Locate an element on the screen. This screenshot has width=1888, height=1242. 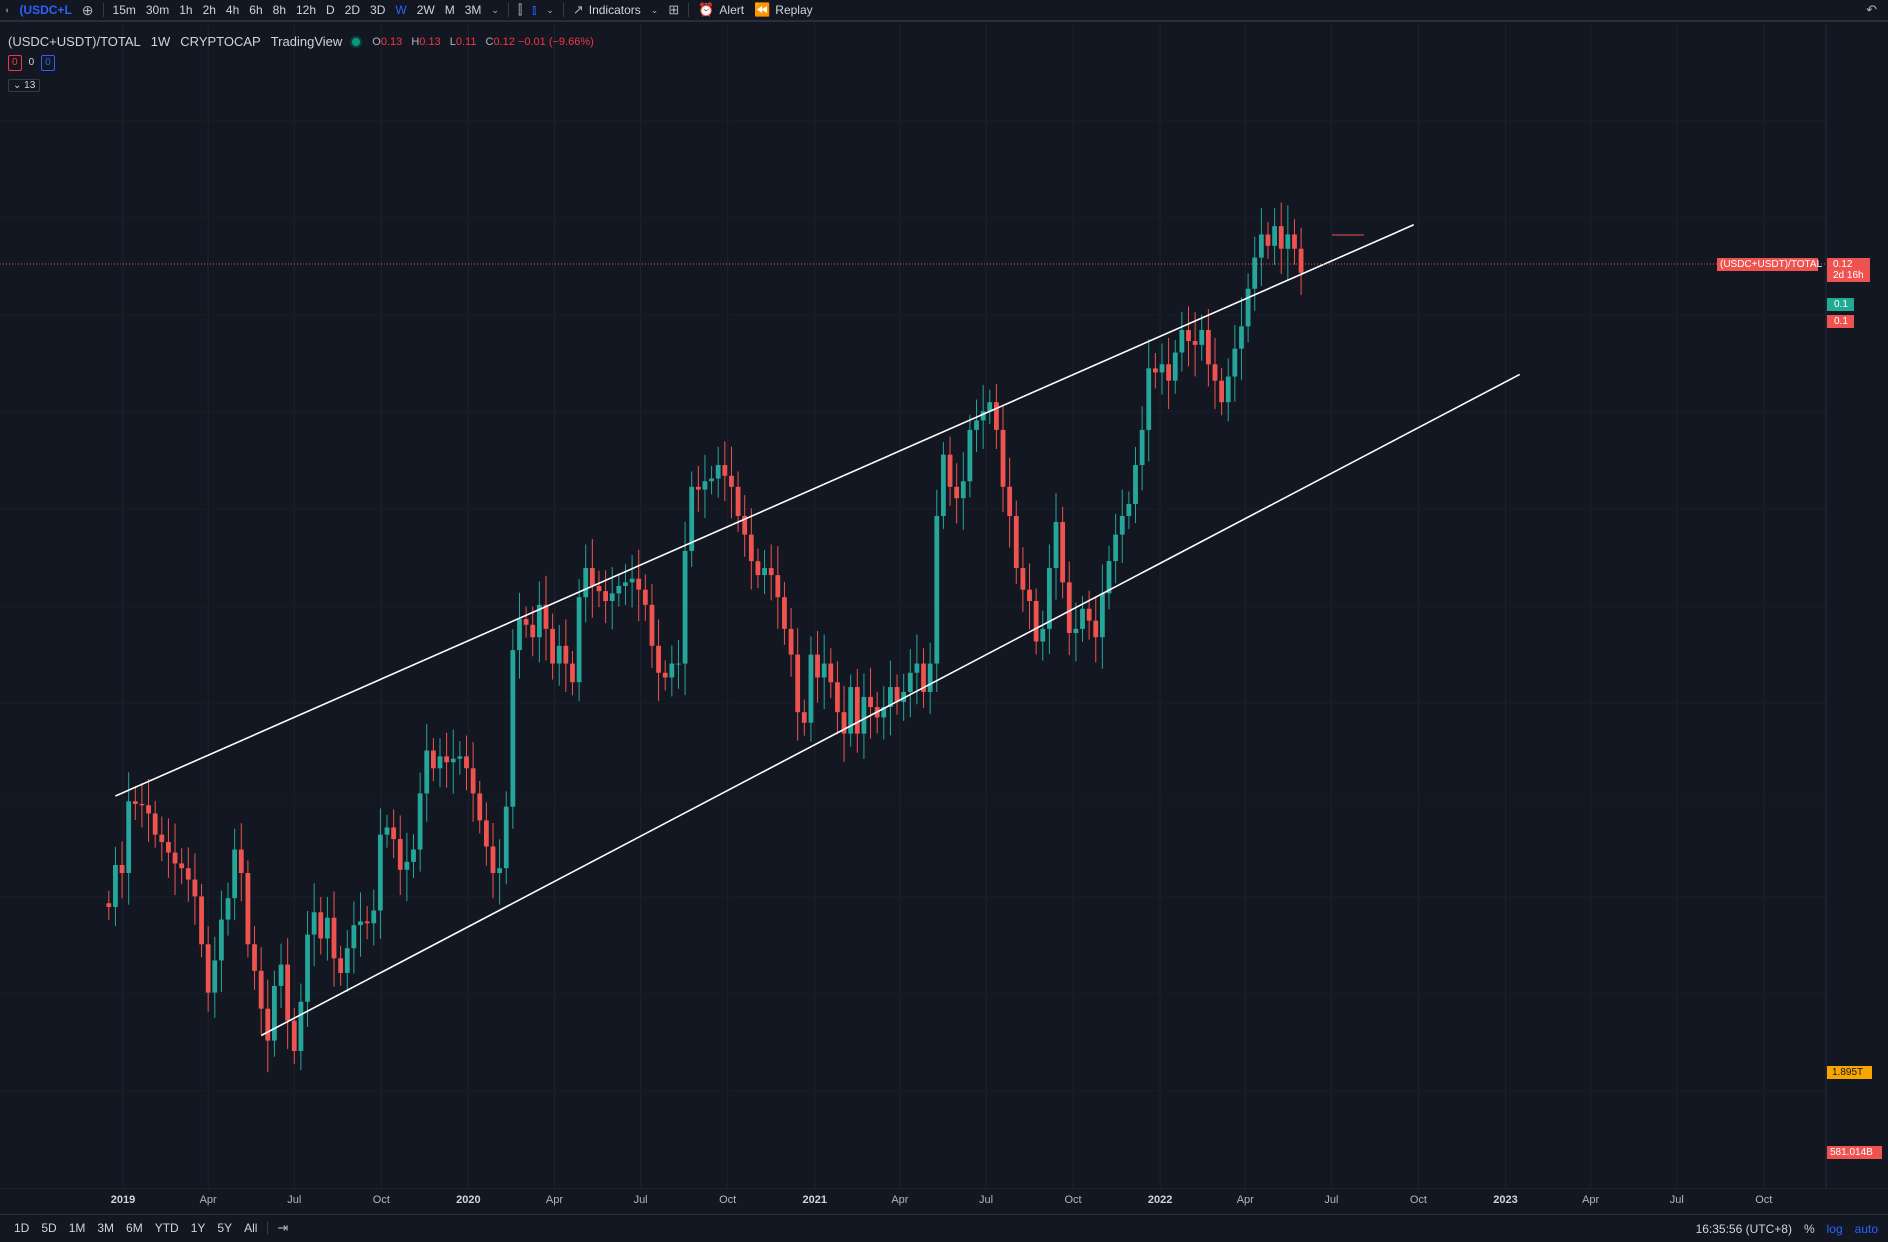
percent-toggle: % is located at coordinates (1809, 1228).